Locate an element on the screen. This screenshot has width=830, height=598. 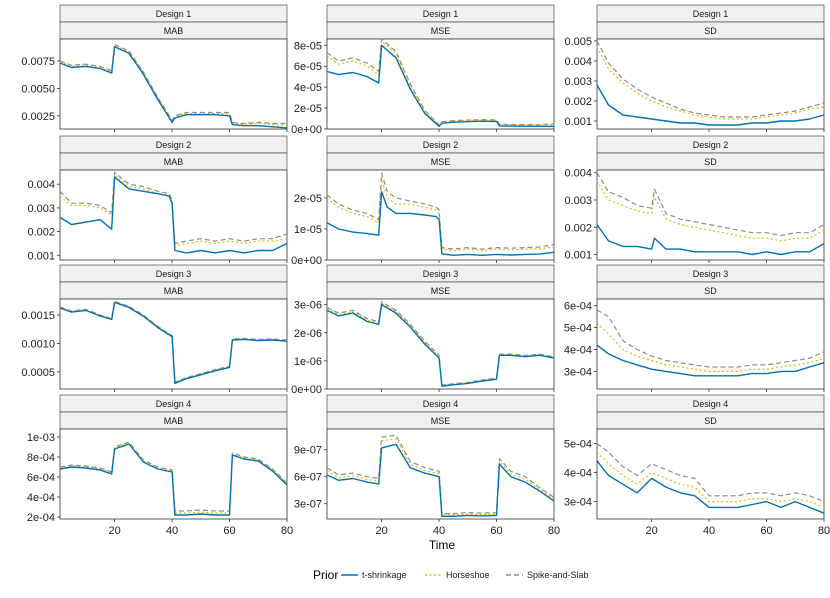
x-axis-title: Time is located at coordinates (442, 545).